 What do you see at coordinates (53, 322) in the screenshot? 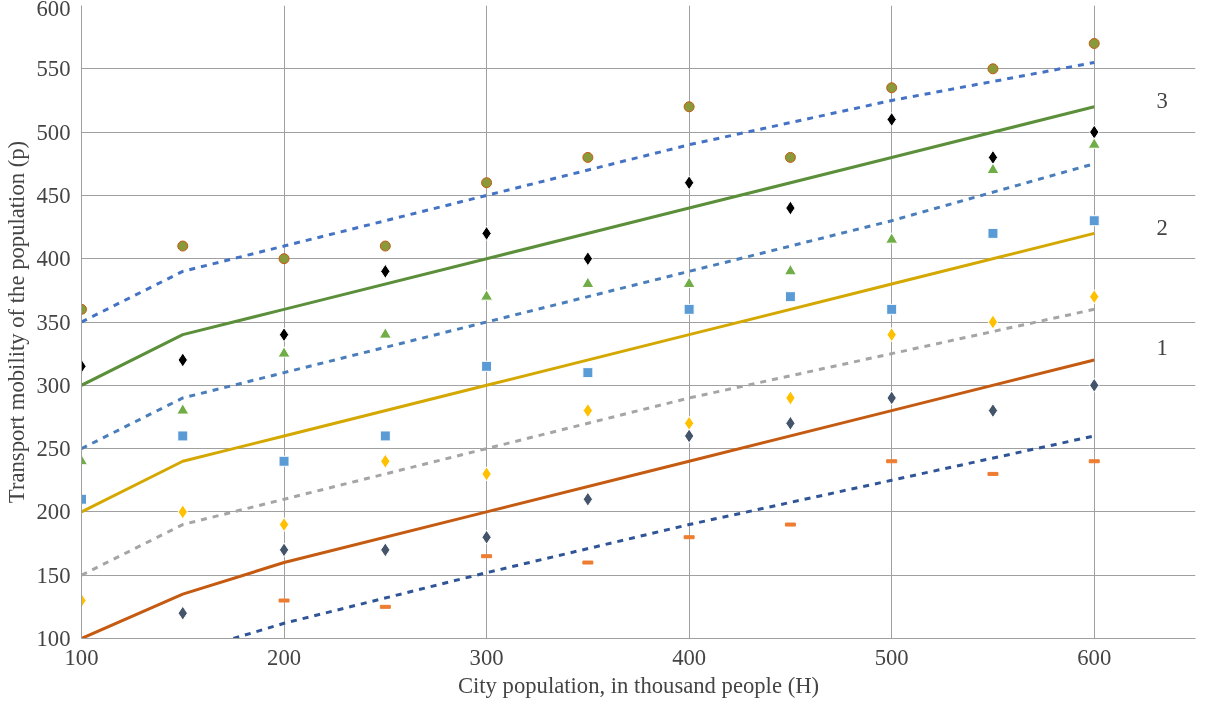
I see `y-tick-label: 350` at bounding box center [53, 322].